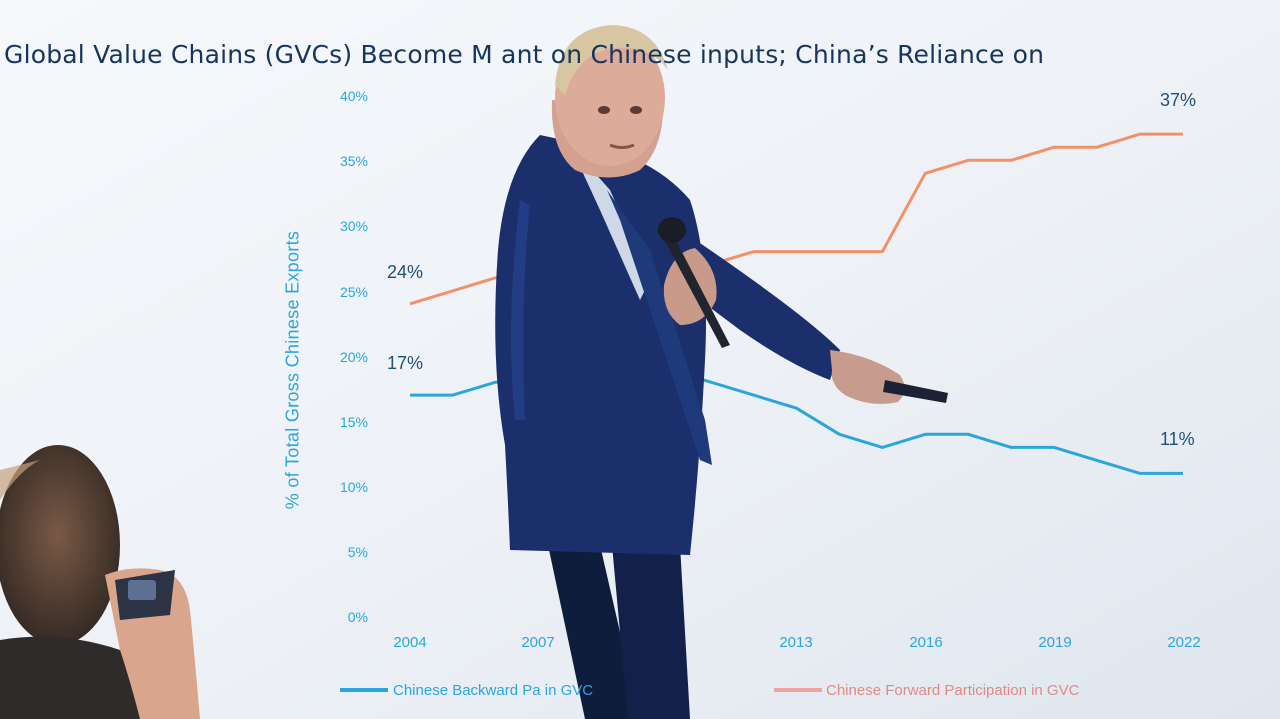  I want to click on forward-start-label: 24%, so click(405, 272).